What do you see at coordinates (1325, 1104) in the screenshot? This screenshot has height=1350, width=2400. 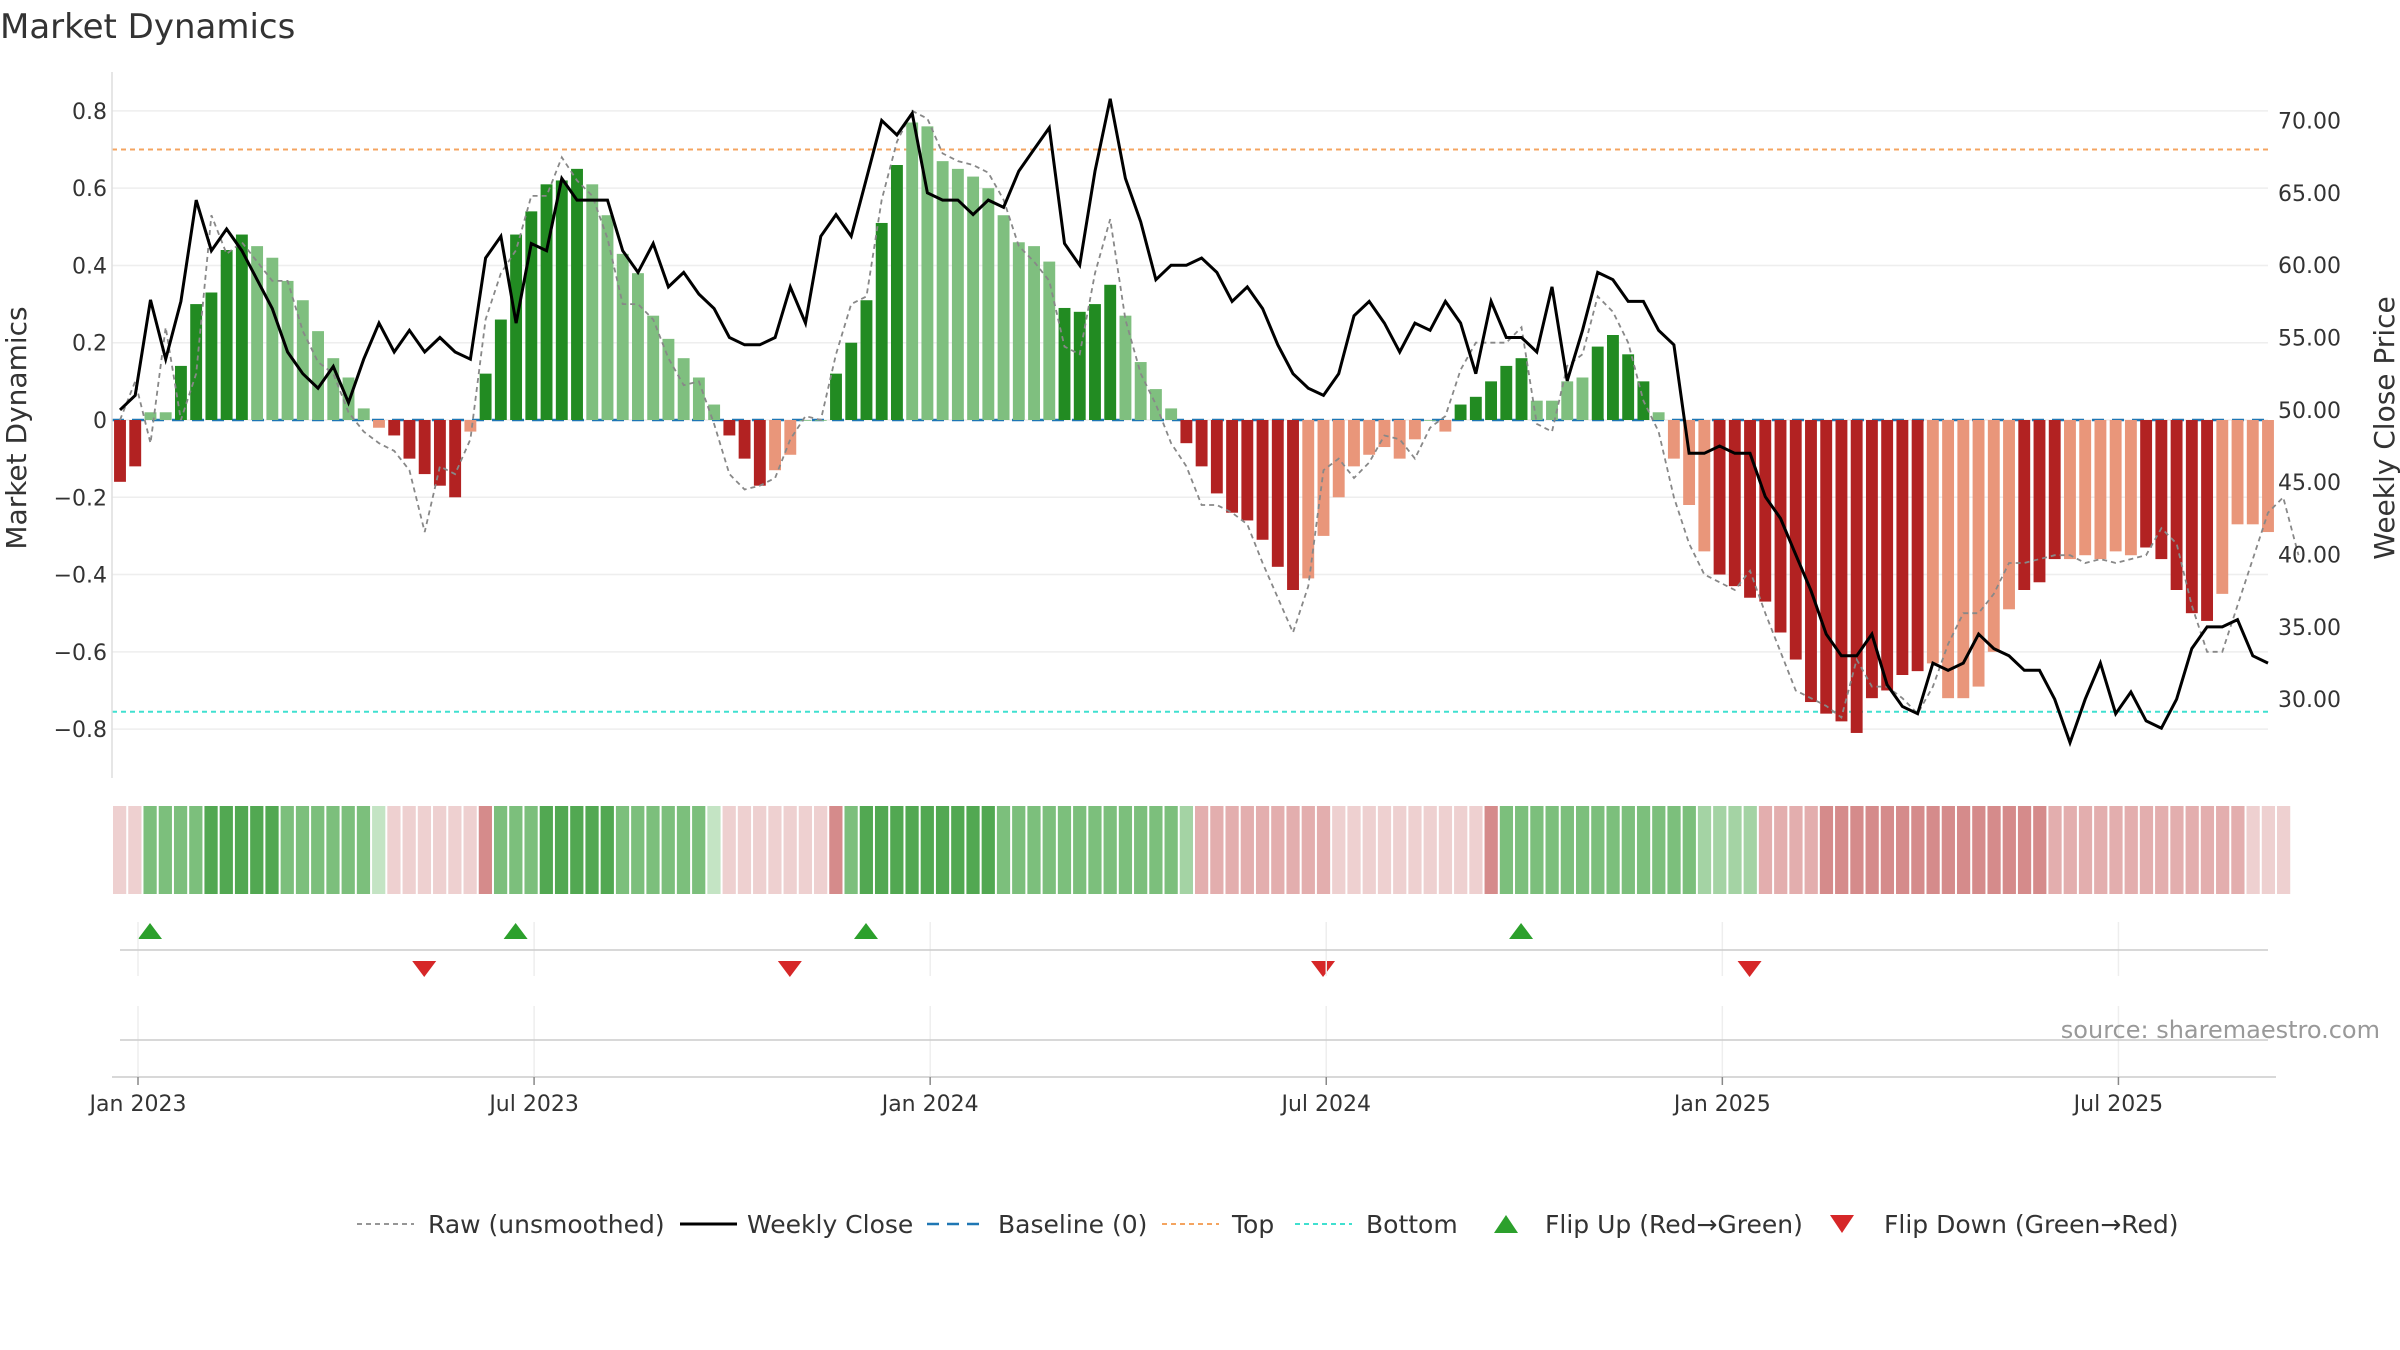 I see `x-tick-label: Jul 2024` at bounding box center [1325, 1104].